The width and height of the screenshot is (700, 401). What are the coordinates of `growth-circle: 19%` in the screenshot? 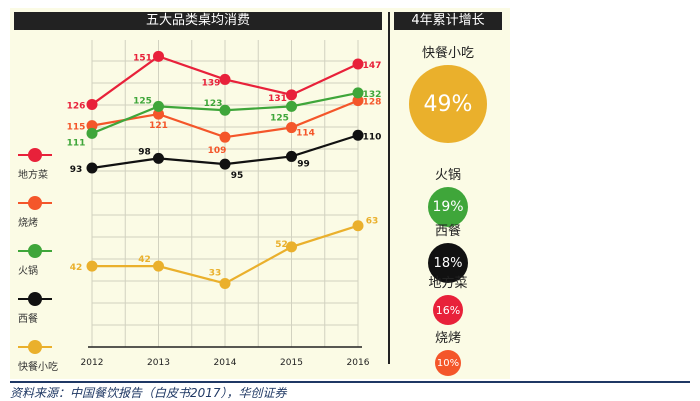 It's located at (448, 207).